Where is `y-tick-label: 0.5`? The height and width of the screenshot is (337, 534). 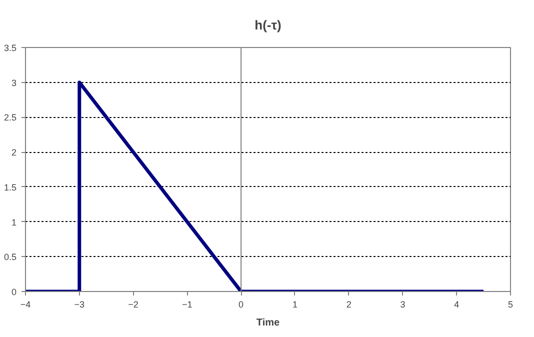
y-tick-label: 0.5 is located at coordinates (10, 257).